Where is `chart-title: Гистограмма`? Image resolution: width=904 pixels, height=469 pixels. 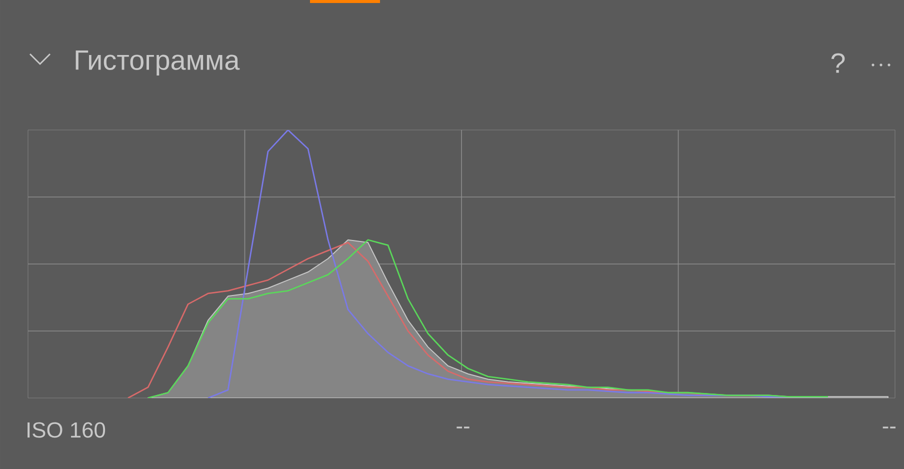 chart-title: Гистограмма is located at coordinates (158, 63).